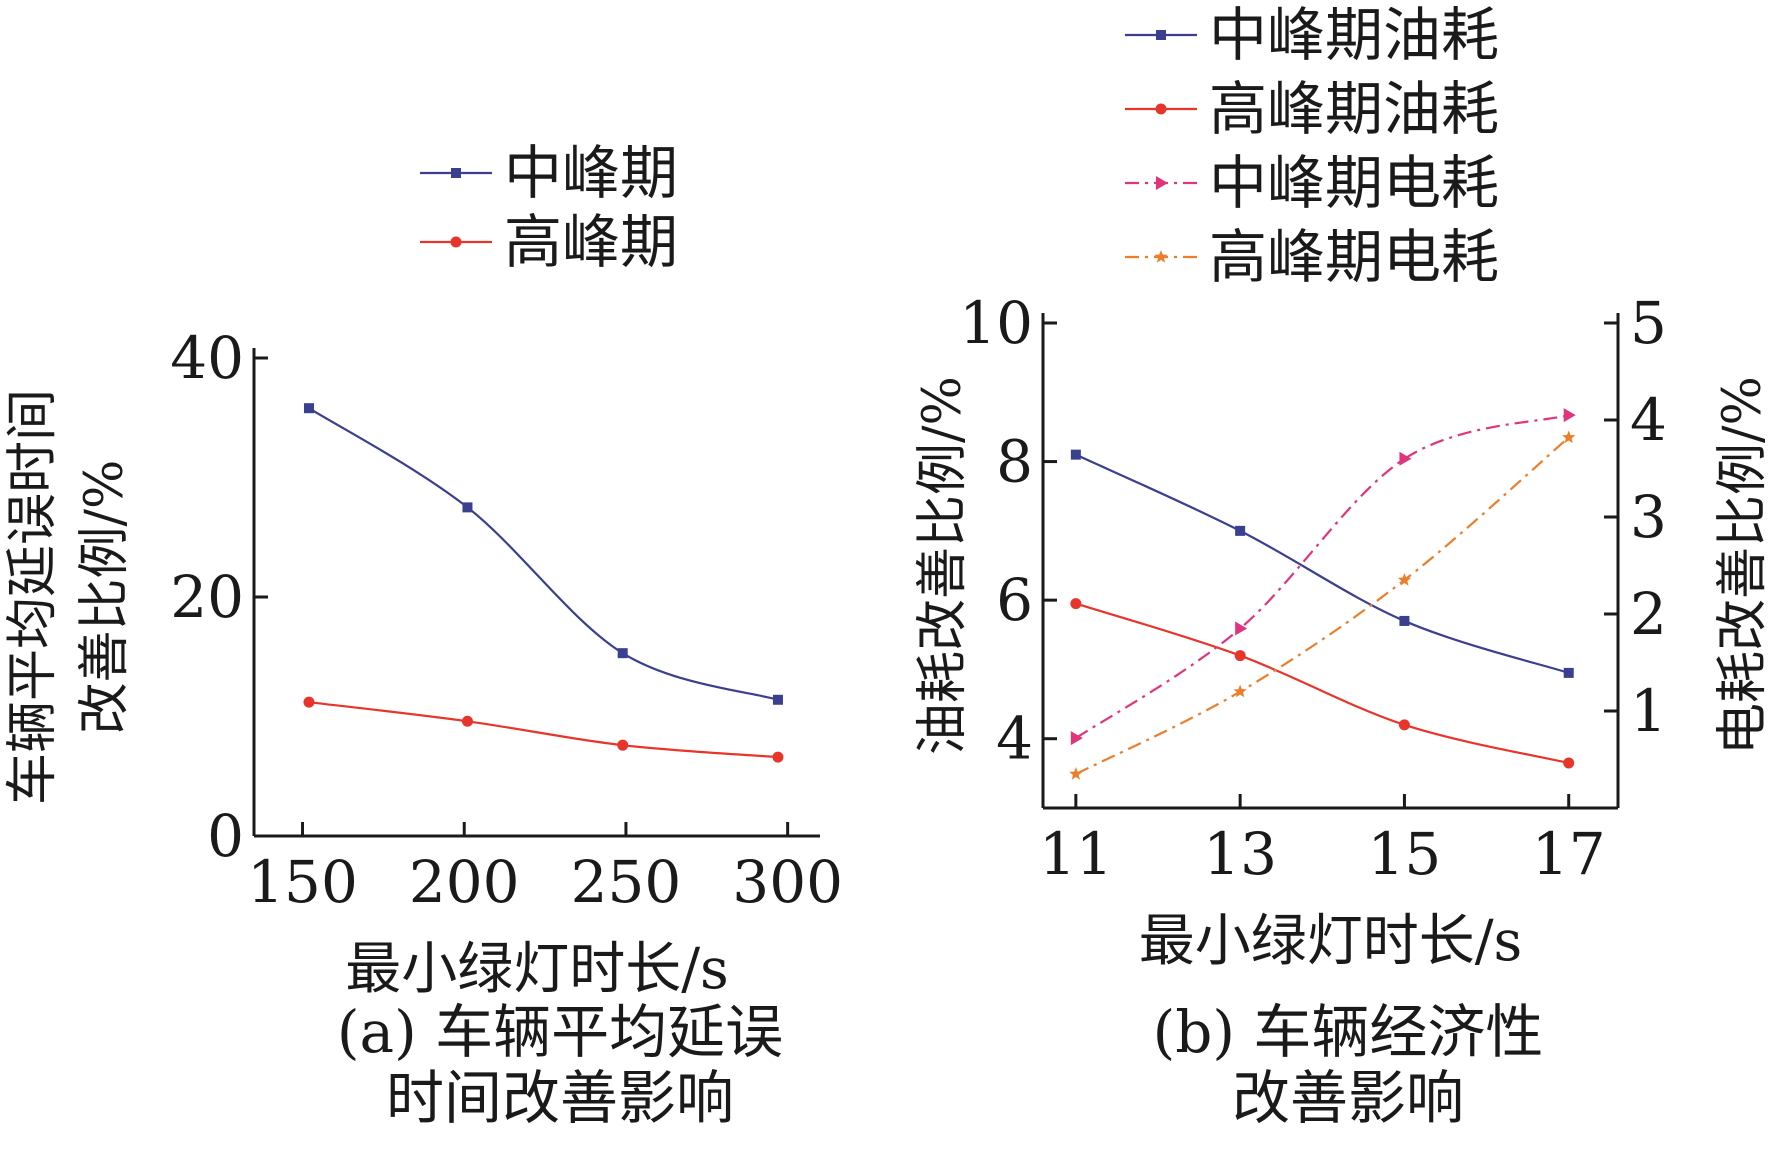 Image resolution: width=1789 pixels, height=1171 pixels. What do you see at coordinates (1014, 739) in the screenshot?
I see `y-tick-label: 4` at bounding box center [1014, 739].